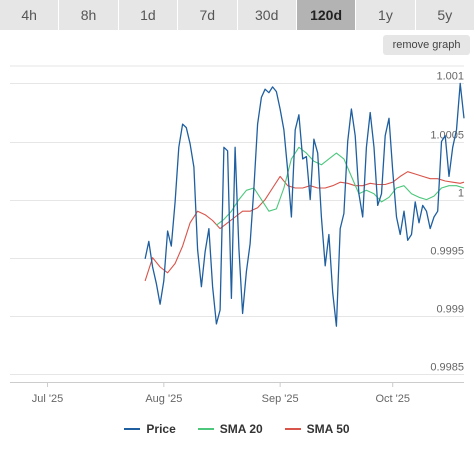  What do you see at coordinates (450, 77) in the screenshot?
I see `y-tick-label: 1.001` at bounding box center [450, 77].